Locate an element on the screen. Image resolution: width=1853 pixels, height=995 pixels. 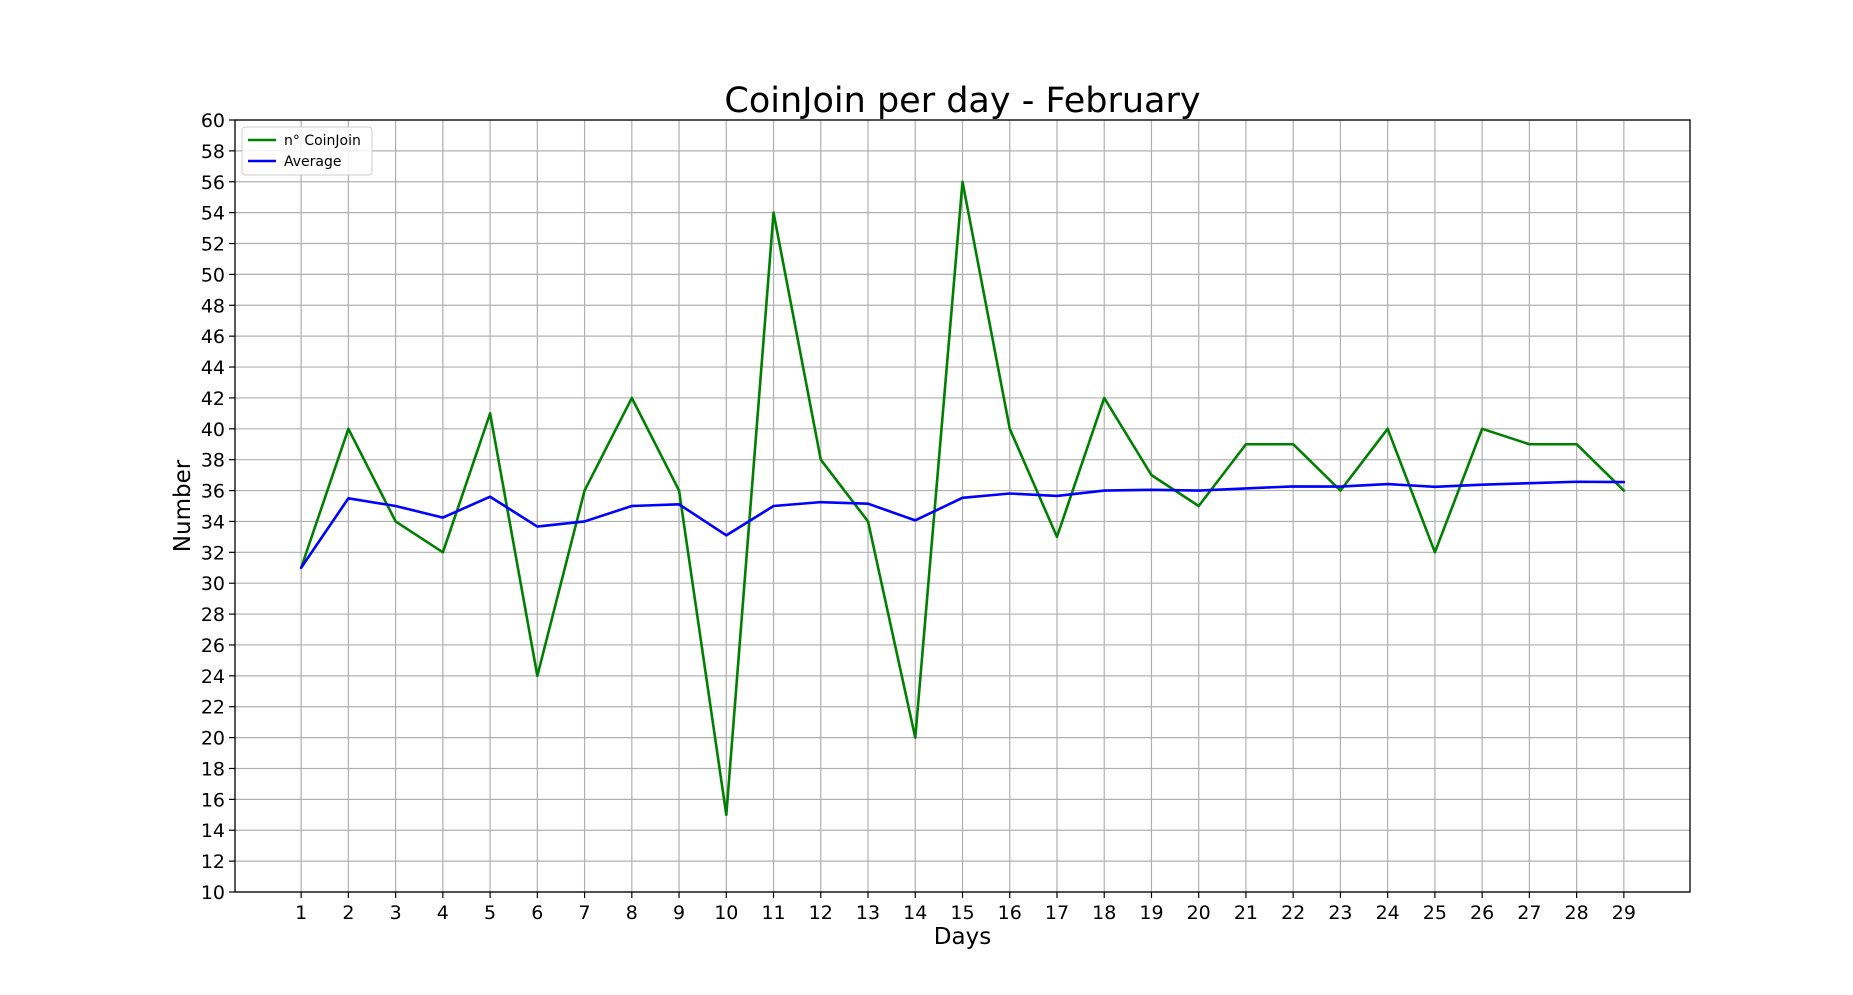
y-tick-label: 12 is located at coordinates (213, 862).